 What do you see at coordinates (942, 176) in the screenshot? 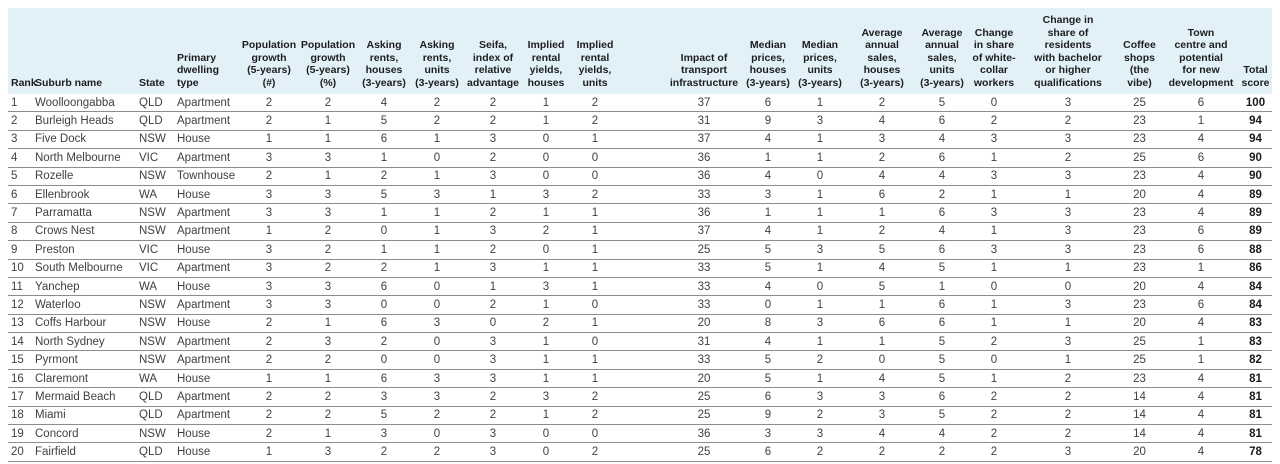
I see `cell-avg-annual-sales-units: 4` at bounding box center [942, 176].